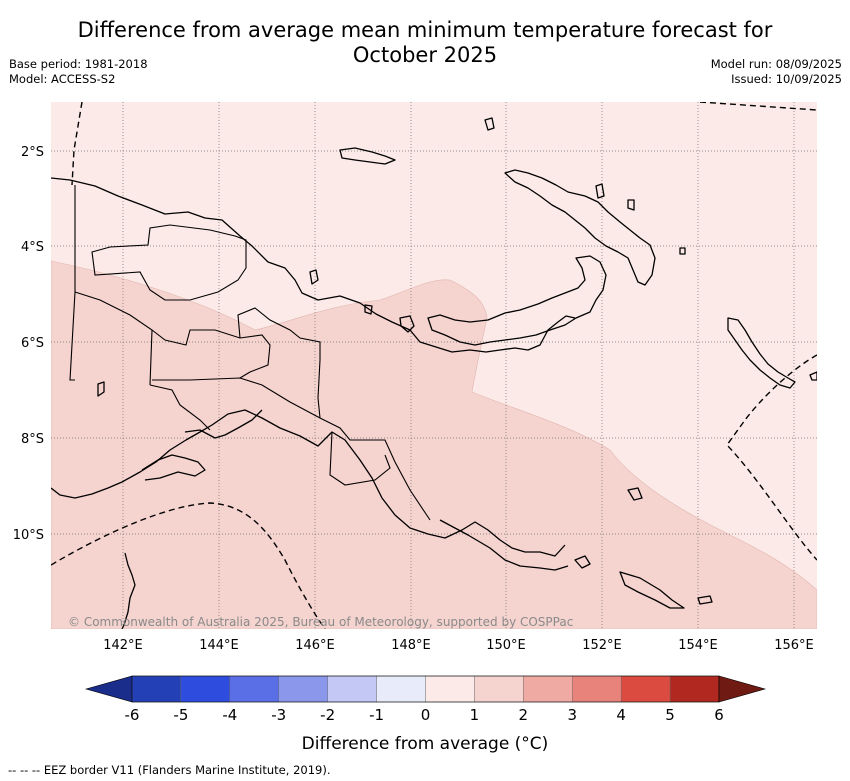 The image size is (850, 781). I want to click on colorbar-tick-label: -3, so click(278, 715).